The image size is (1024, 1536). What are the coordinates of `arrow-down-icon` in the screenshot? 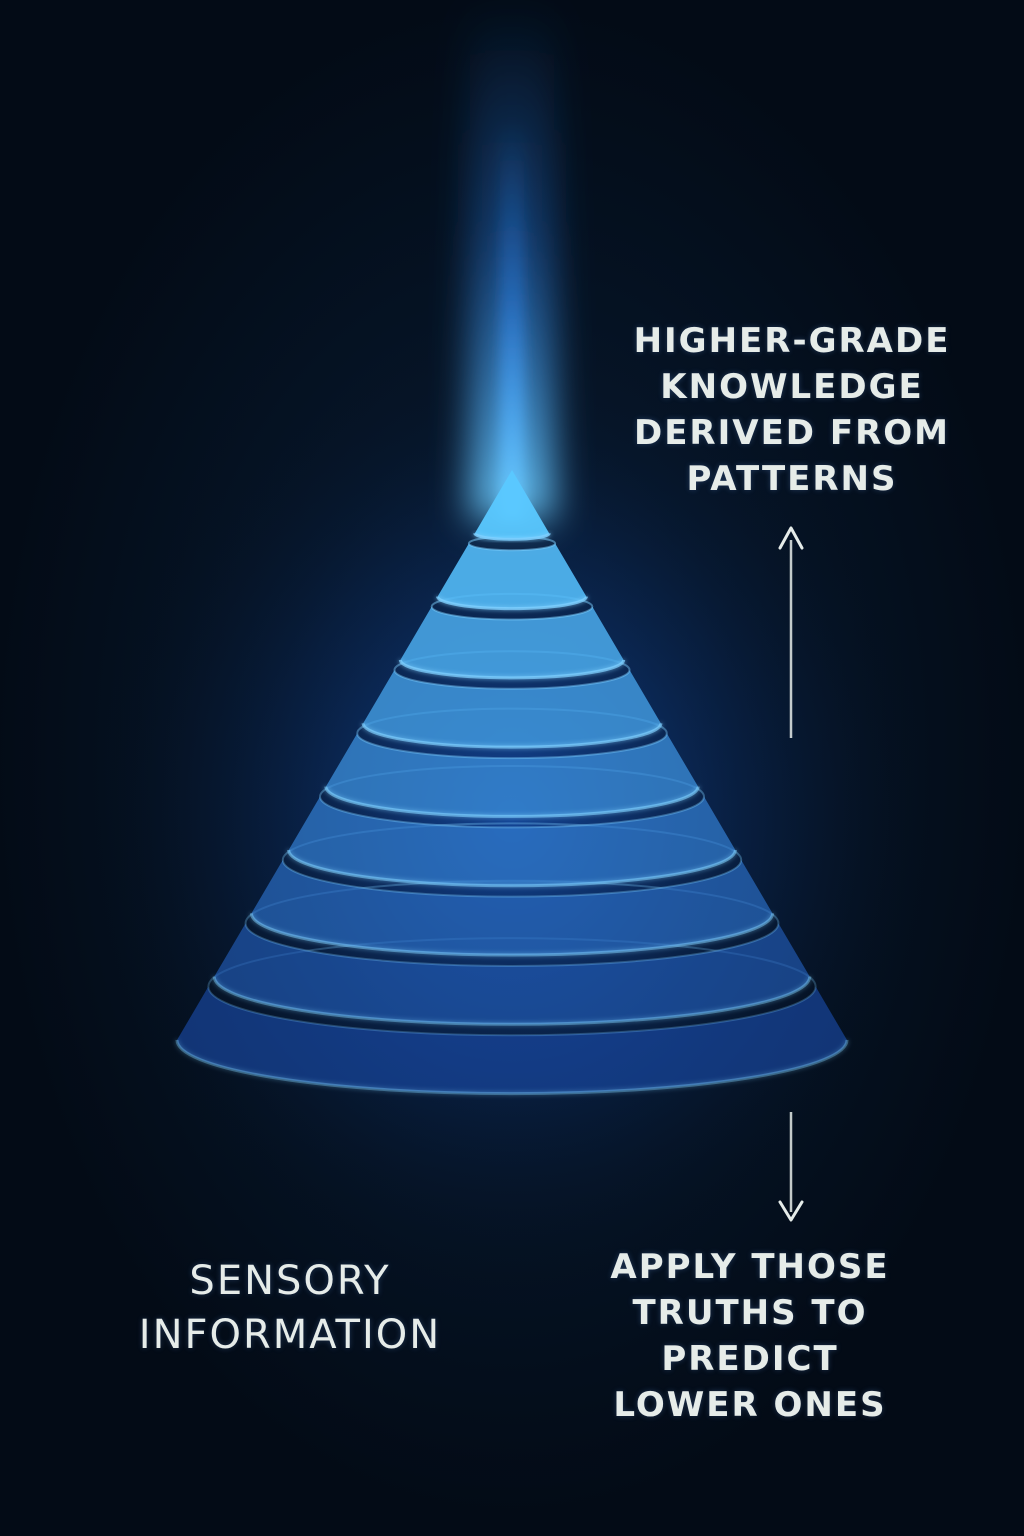 It's located at (791, 1167).